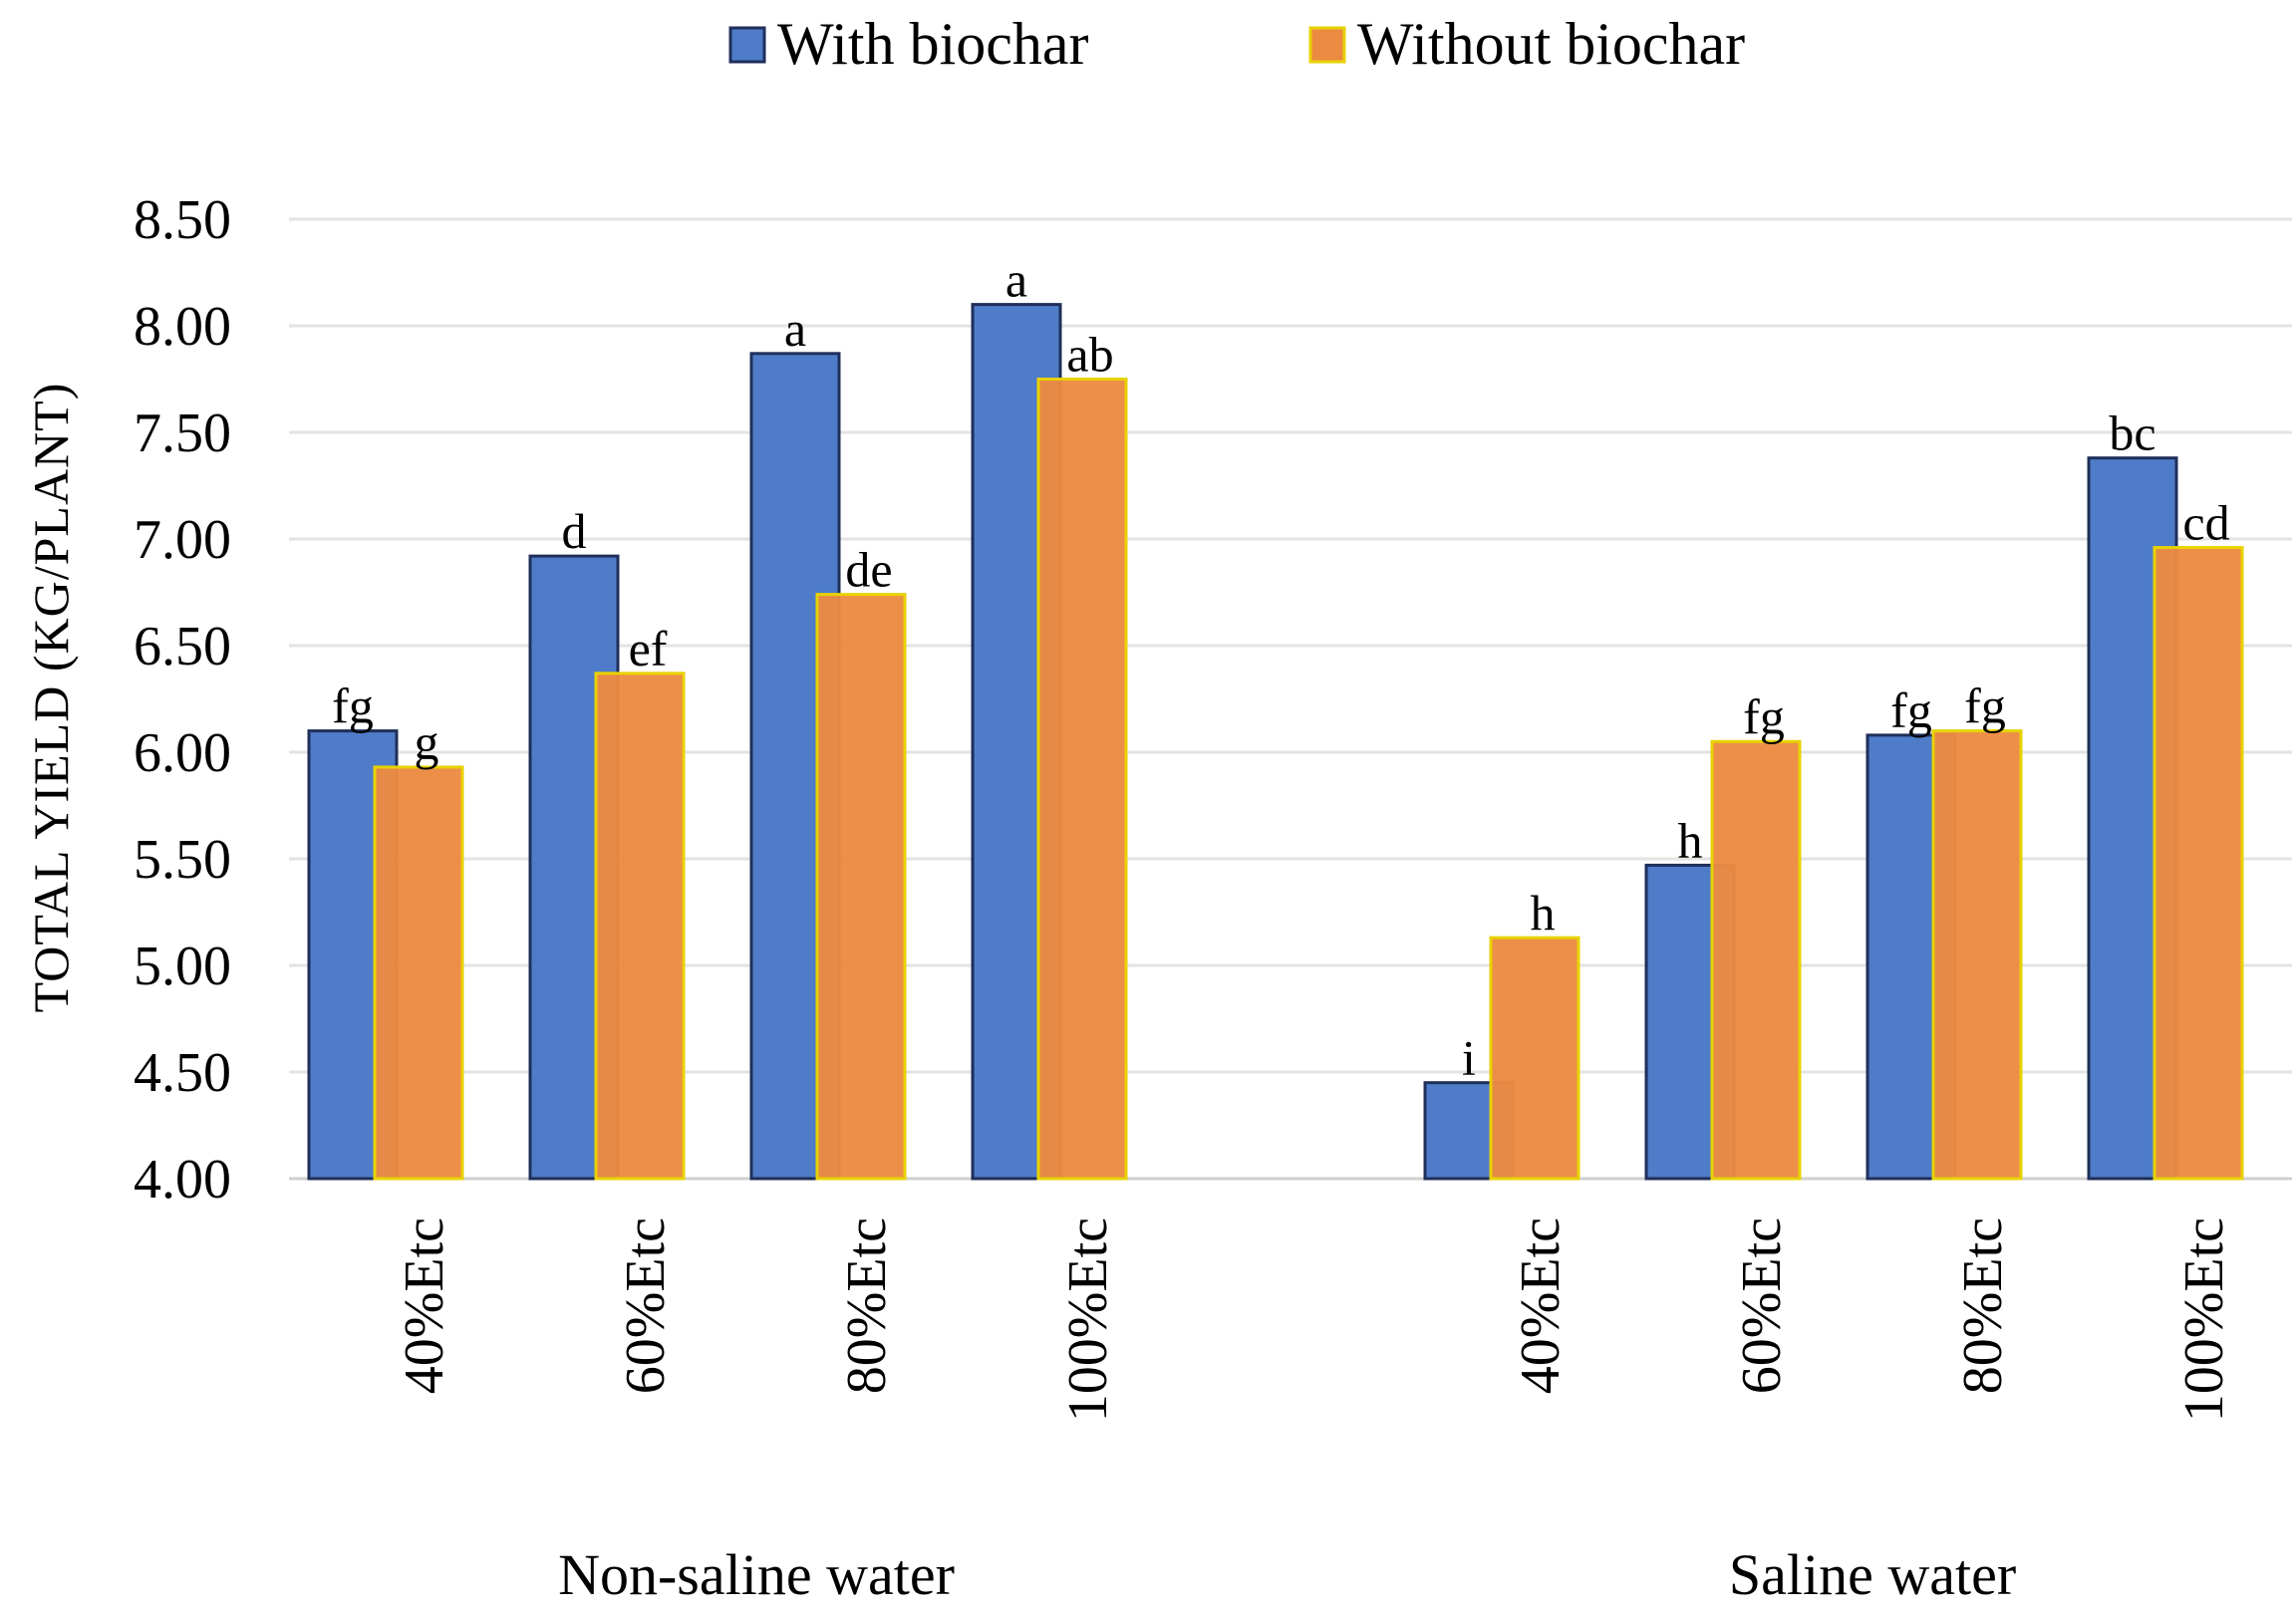  What do you see at coordinates (1985, 706) in the screenshot?
I see `data-label-without-biochar-saline-water-80pctetc: fg` at bounding box center [1985, 706].